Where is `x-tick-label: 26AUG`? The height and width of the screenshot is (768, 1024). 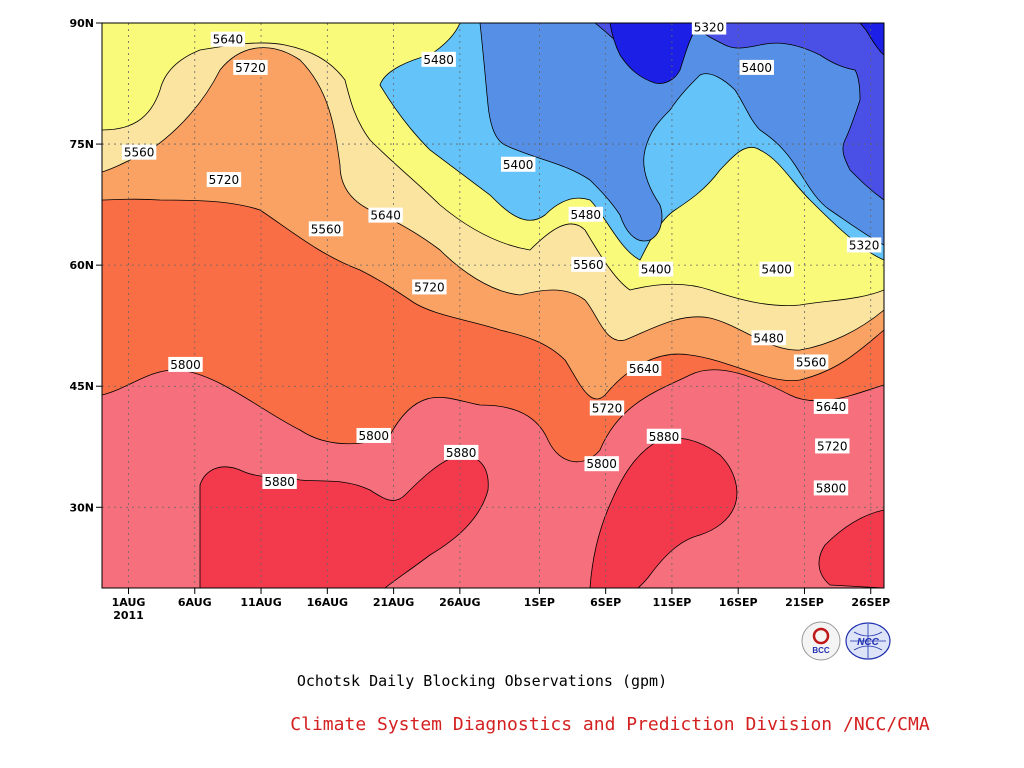
x-tick-label: 26AUG is located at coordinates (459, 602).